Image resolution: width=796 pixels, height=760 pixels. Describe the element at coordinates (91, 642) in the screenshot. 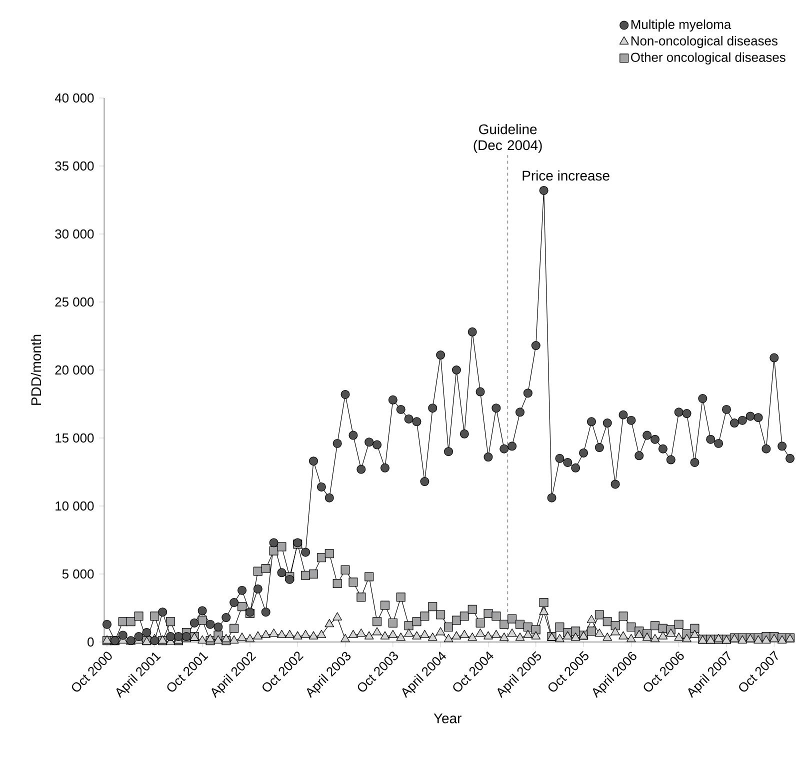

I see `y-tick-label: 0` at that location.